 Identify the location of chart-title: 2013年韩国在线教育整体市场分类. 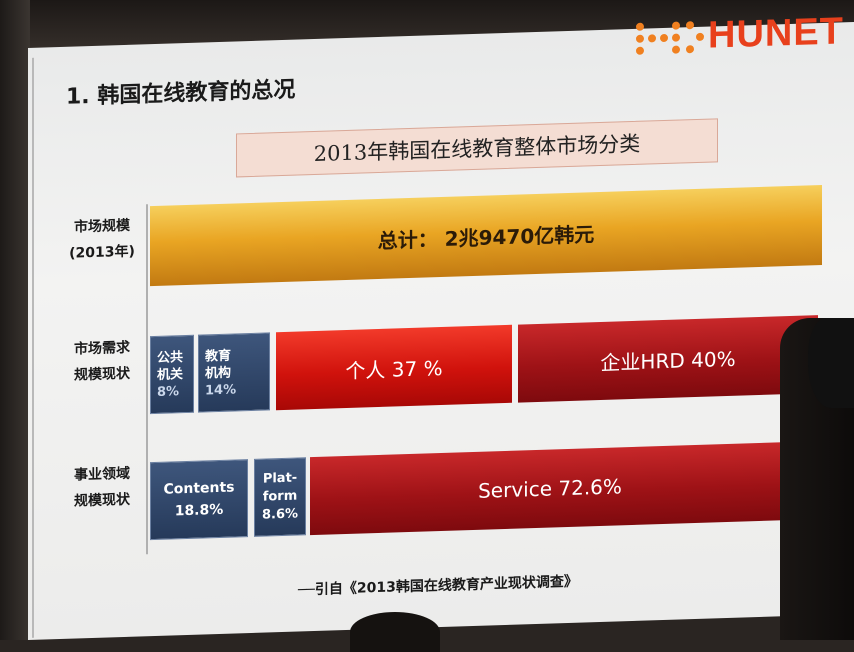
(477, 148).